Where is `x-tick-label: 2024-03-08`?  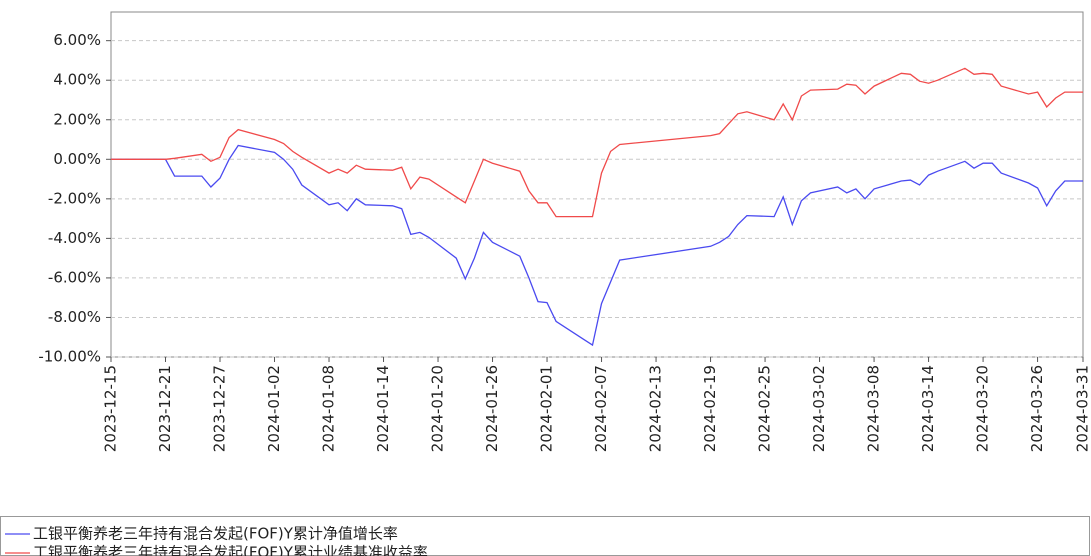
x-tick-label: 2024-03-08 is located at coordinates (874, 408).